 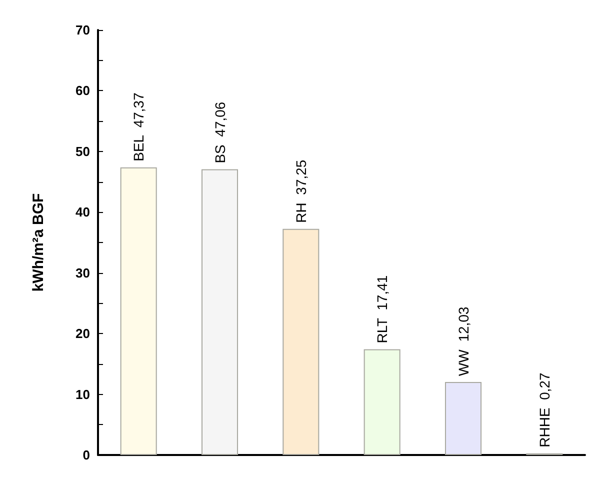 What do you see at coordinates (83, 90) in the screenshot?
I see `y-tick-label: 60` at bounding box center [83, 90].